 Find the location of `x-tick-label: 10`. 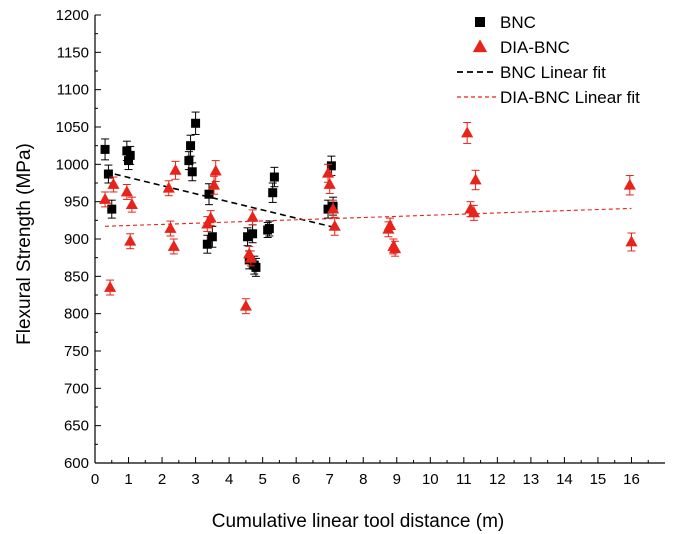

x-tick-label: 10 is located at coordinates (430, 479).